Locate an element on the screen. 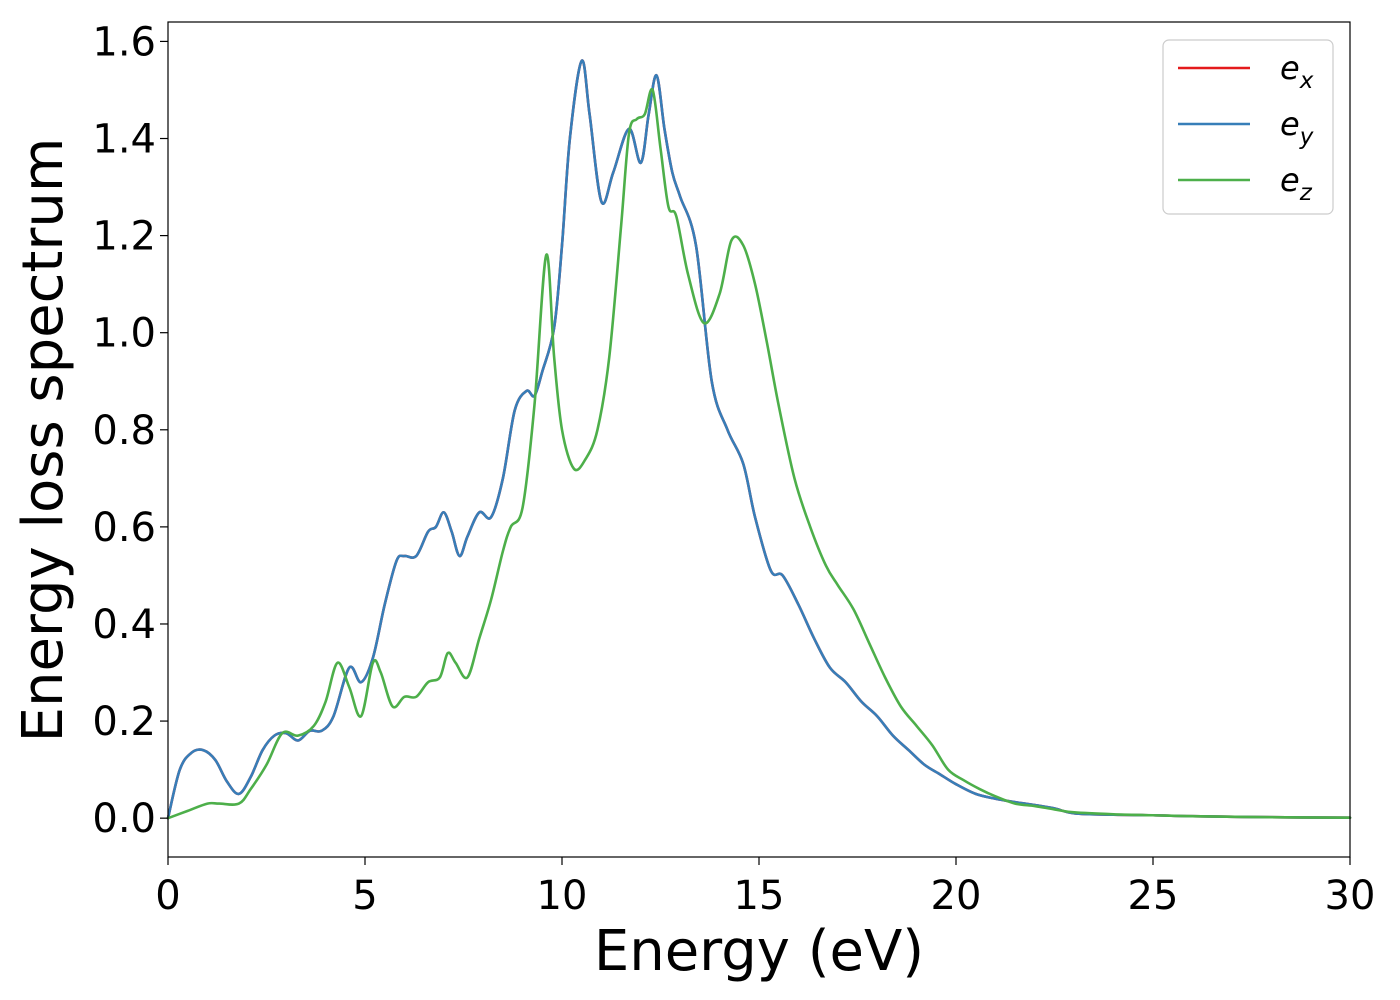 The width and height of the screenshot is (1400, 1000). y-tick-label: 0.4 is located at coordinates (124, 625).